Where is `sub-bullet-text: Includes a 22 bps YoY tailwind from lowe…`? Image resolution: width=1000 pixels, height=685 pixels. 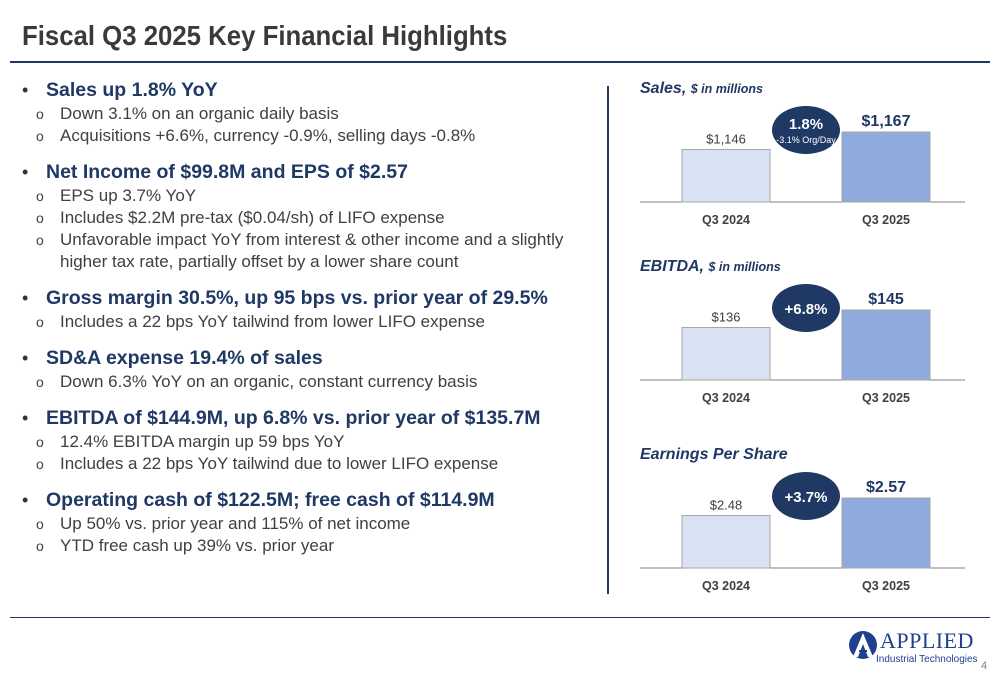
sub-bullet-text: Includes a 22 bps YoY tailwind from lowe… is located at coordinates (272, 321).